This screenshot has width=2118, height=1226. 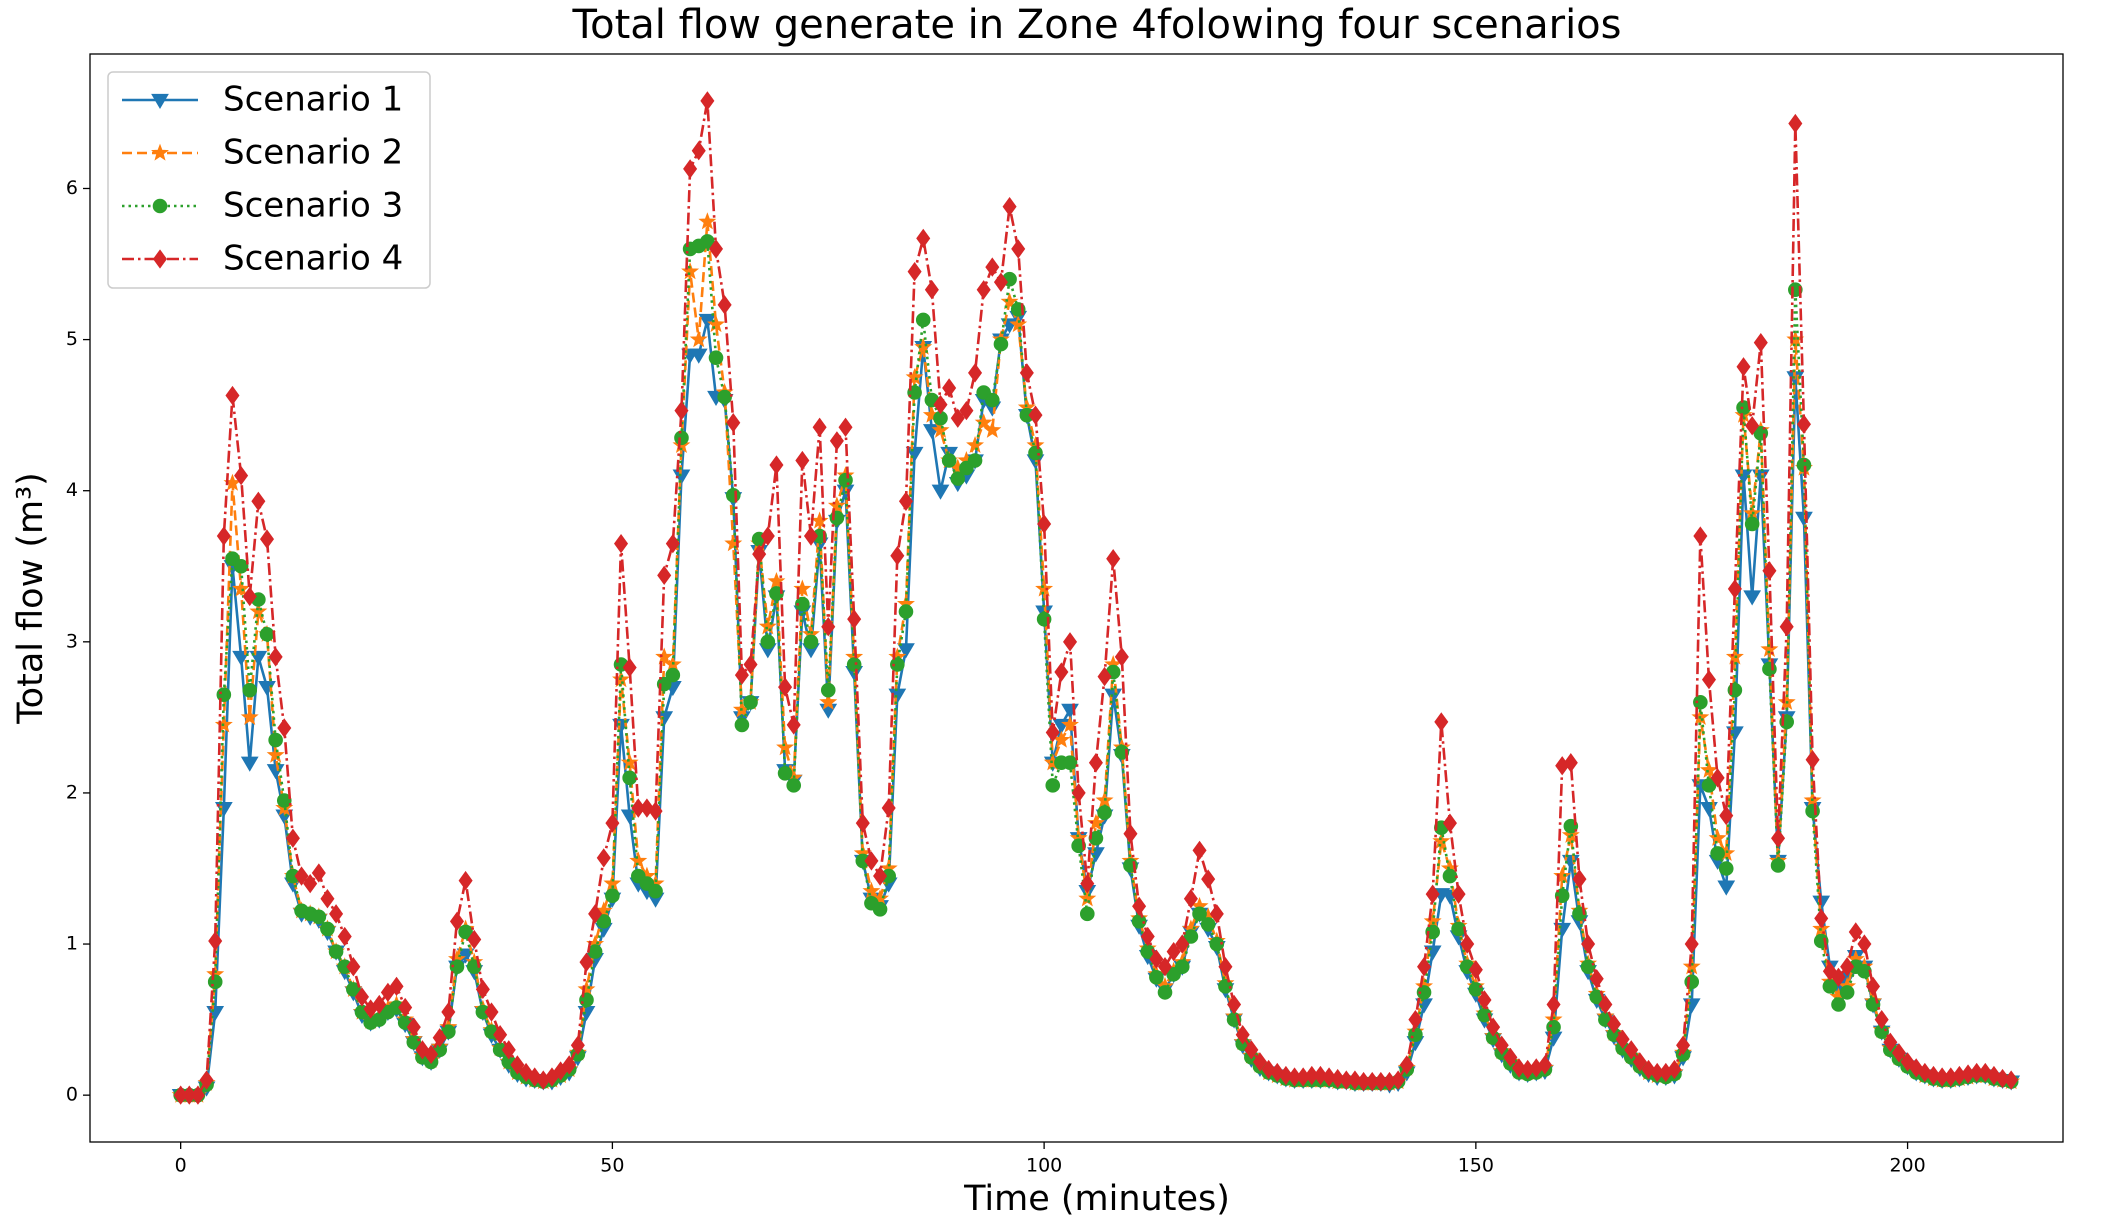 I want to click on legend-label: Scenario 4, so click(x=313, y=259).